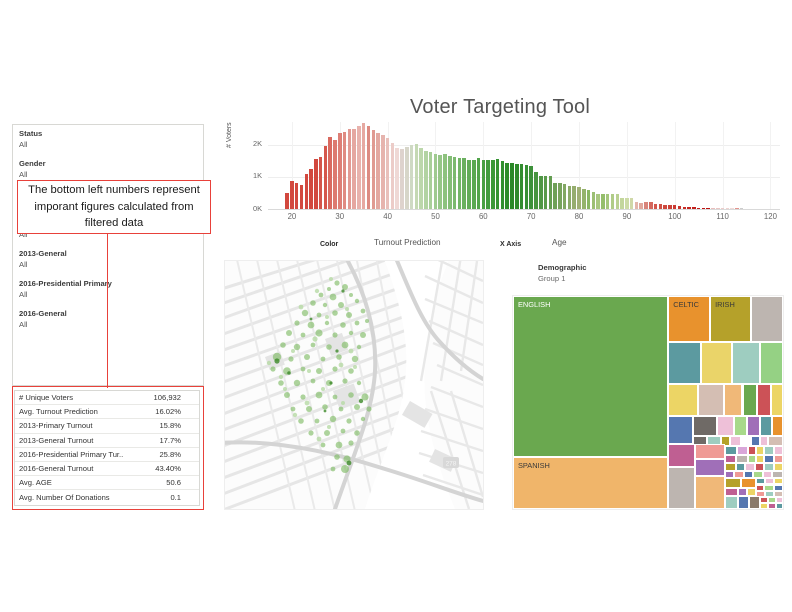  What do you see at coordinates (107, 455) in the screenshot?
I see `table-row: 2016-Presidential Primary Tur.. 25.8%` at bounding box center [107, 455].